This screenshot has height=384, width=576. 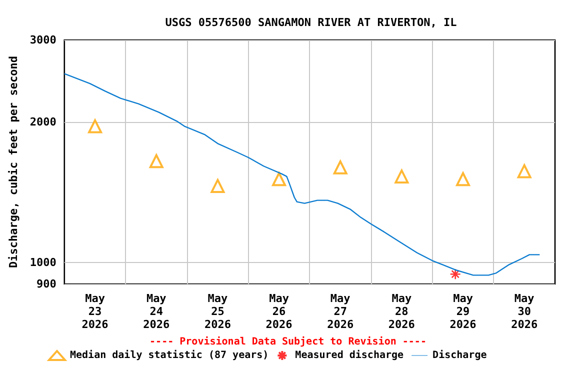 I want to click on y-tick-label: 3000, so click(x=43, y=40).